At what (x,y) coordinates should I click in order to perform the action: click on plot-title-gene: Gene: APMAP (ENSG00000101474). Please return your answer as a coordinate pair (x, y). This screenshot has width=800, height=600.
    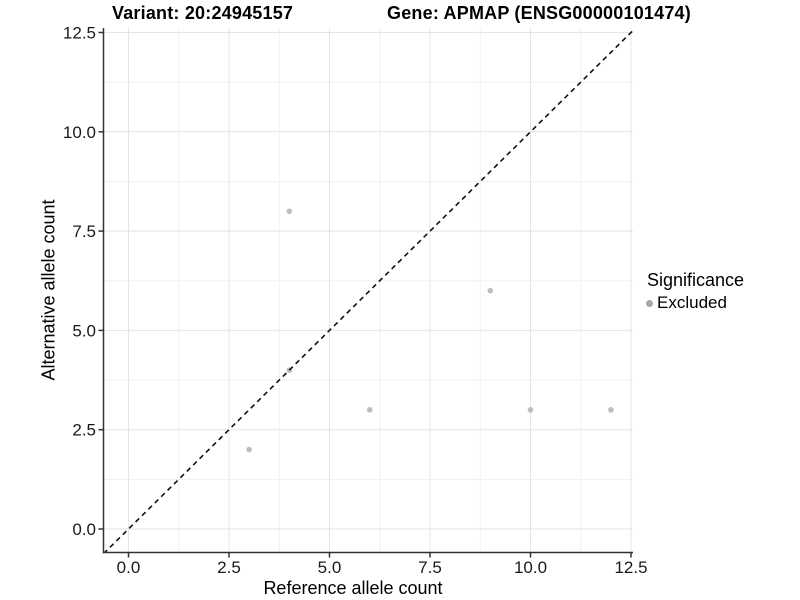
    Looking at the image, I should click on (539, 13).